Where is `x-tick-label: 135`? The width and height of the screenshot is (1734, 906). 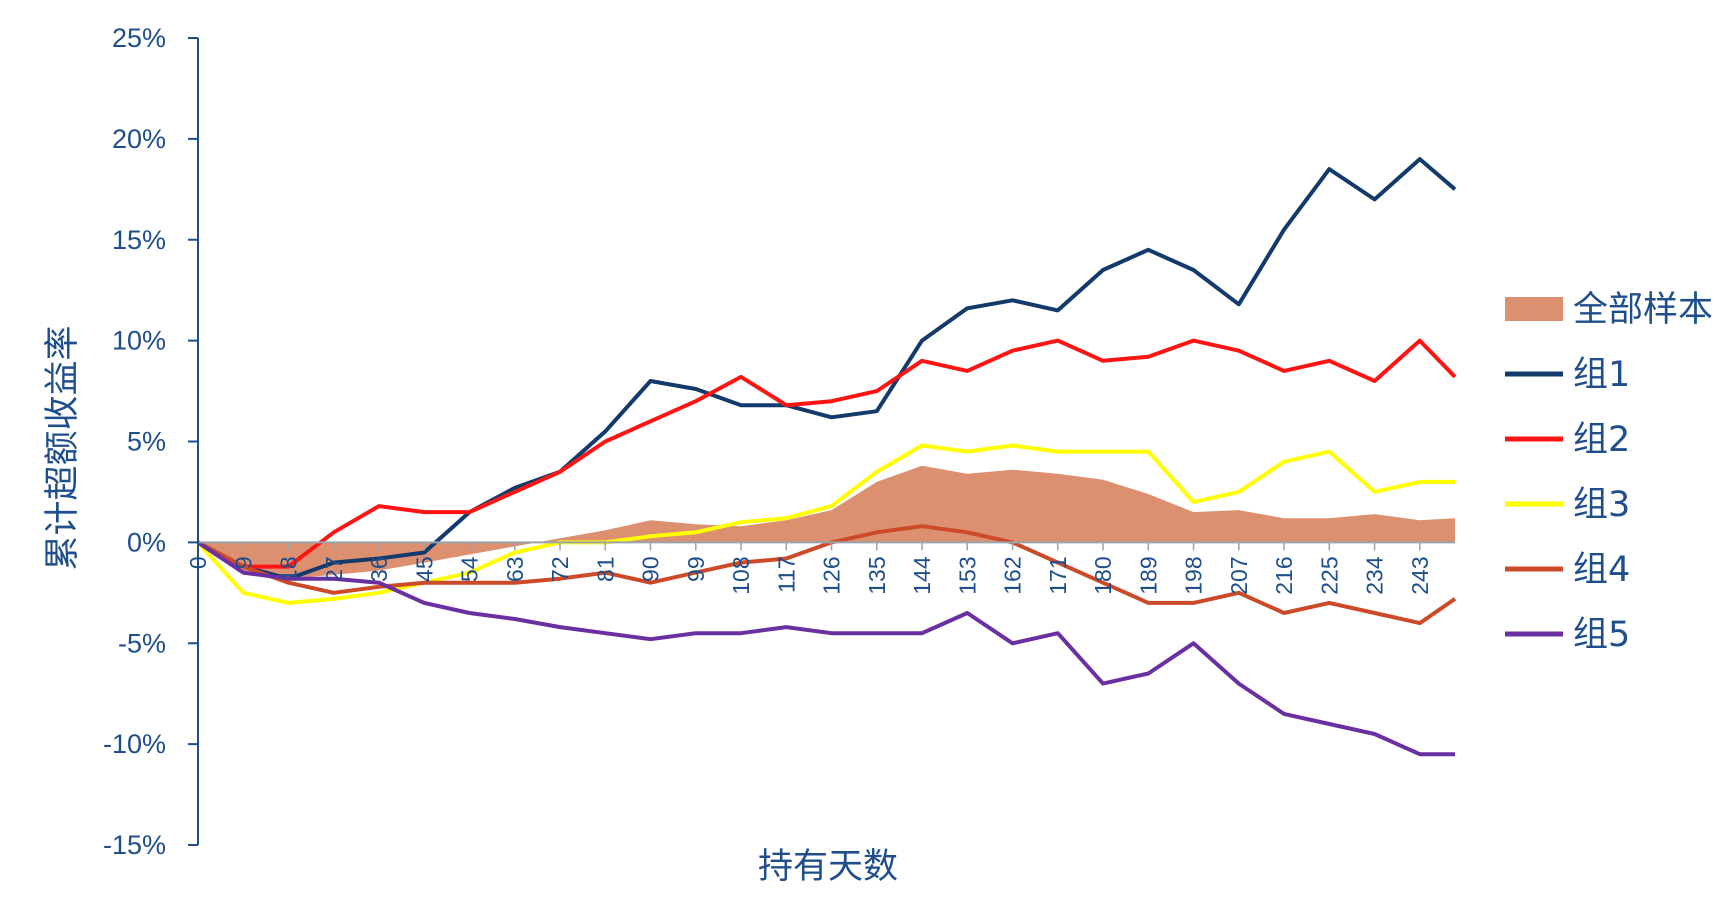
x-tick-label: 135 is located at coordinates (877, 575).